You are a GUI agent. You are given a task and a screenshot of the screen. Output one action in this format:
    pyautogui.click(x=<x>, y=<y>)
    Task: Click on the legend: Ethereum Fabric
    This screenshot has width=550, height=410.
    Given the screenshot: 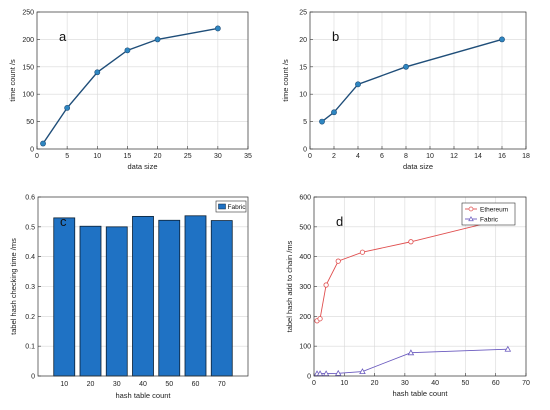 What is the action you would take?
    pyautogui.click(x=488, y=214)
    